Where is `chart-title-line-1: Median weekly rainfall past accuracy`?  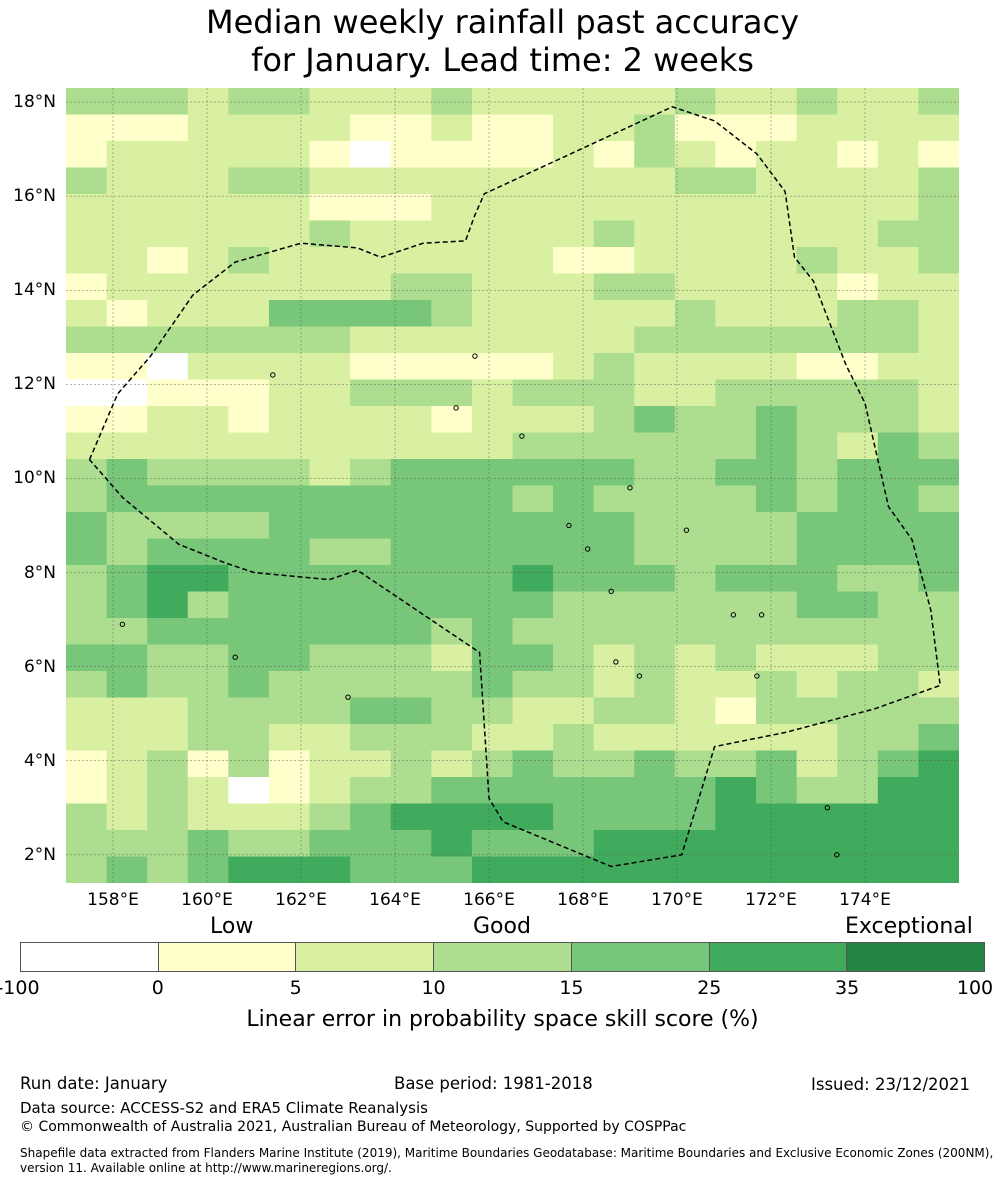
chart-title-line-1: Median weekly rainfall past accuracy is located at coordinates (502, 22).